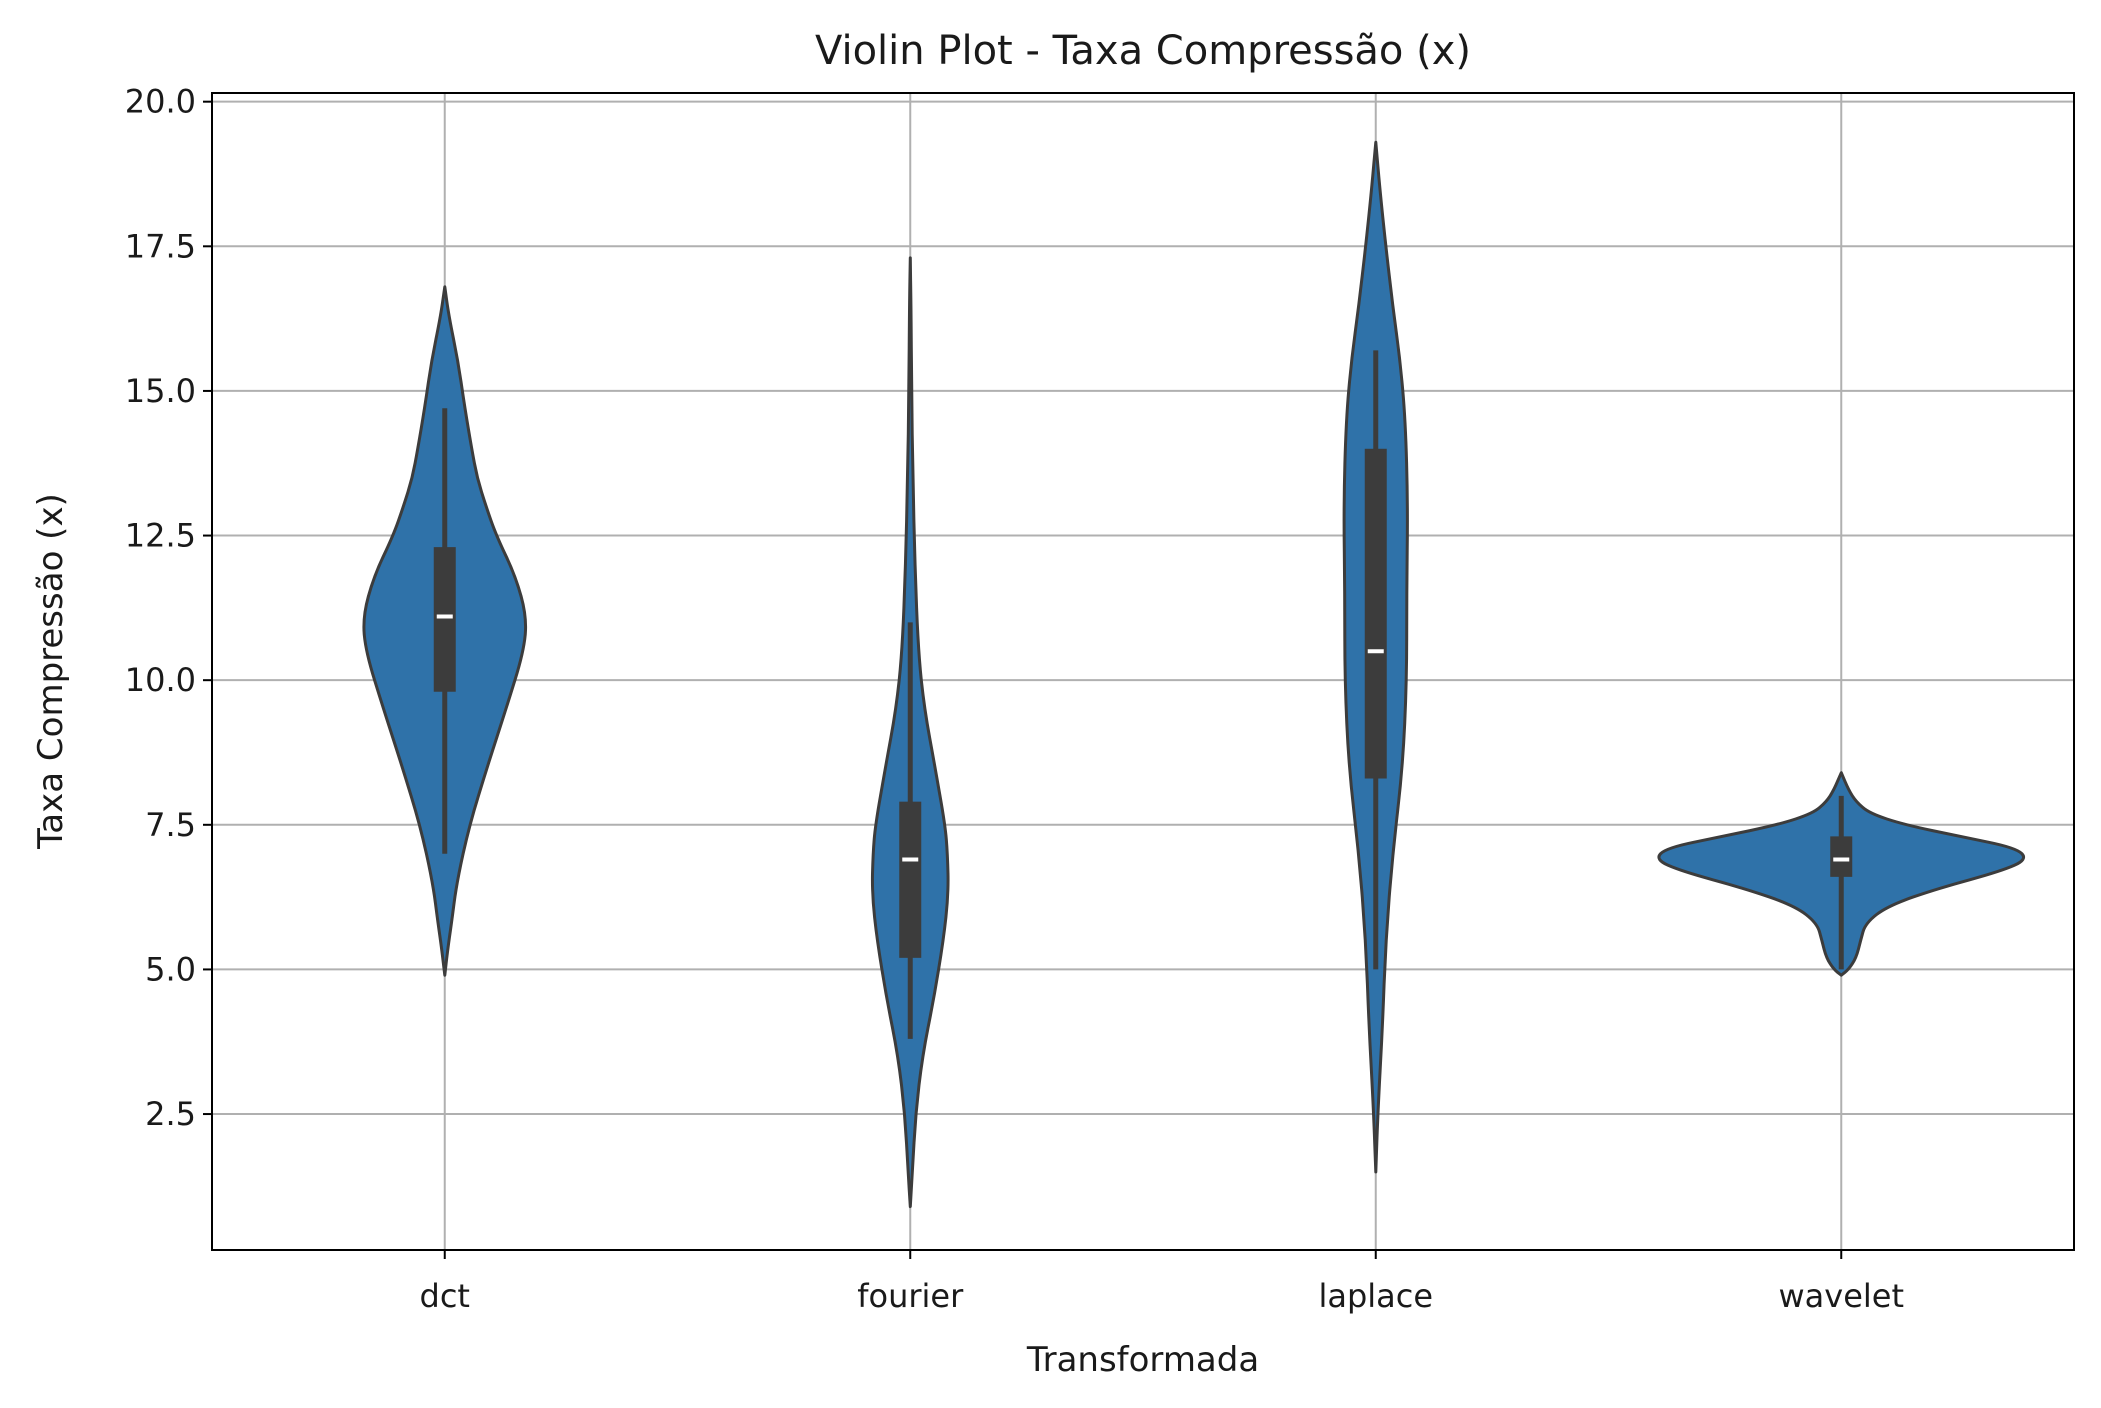 This screenshot has width=2101, height=1408. What do you see at coordinates (160, 391) in the screenshot?
I see `y-tick-label: 15.0` at bounding box center [160, 391].